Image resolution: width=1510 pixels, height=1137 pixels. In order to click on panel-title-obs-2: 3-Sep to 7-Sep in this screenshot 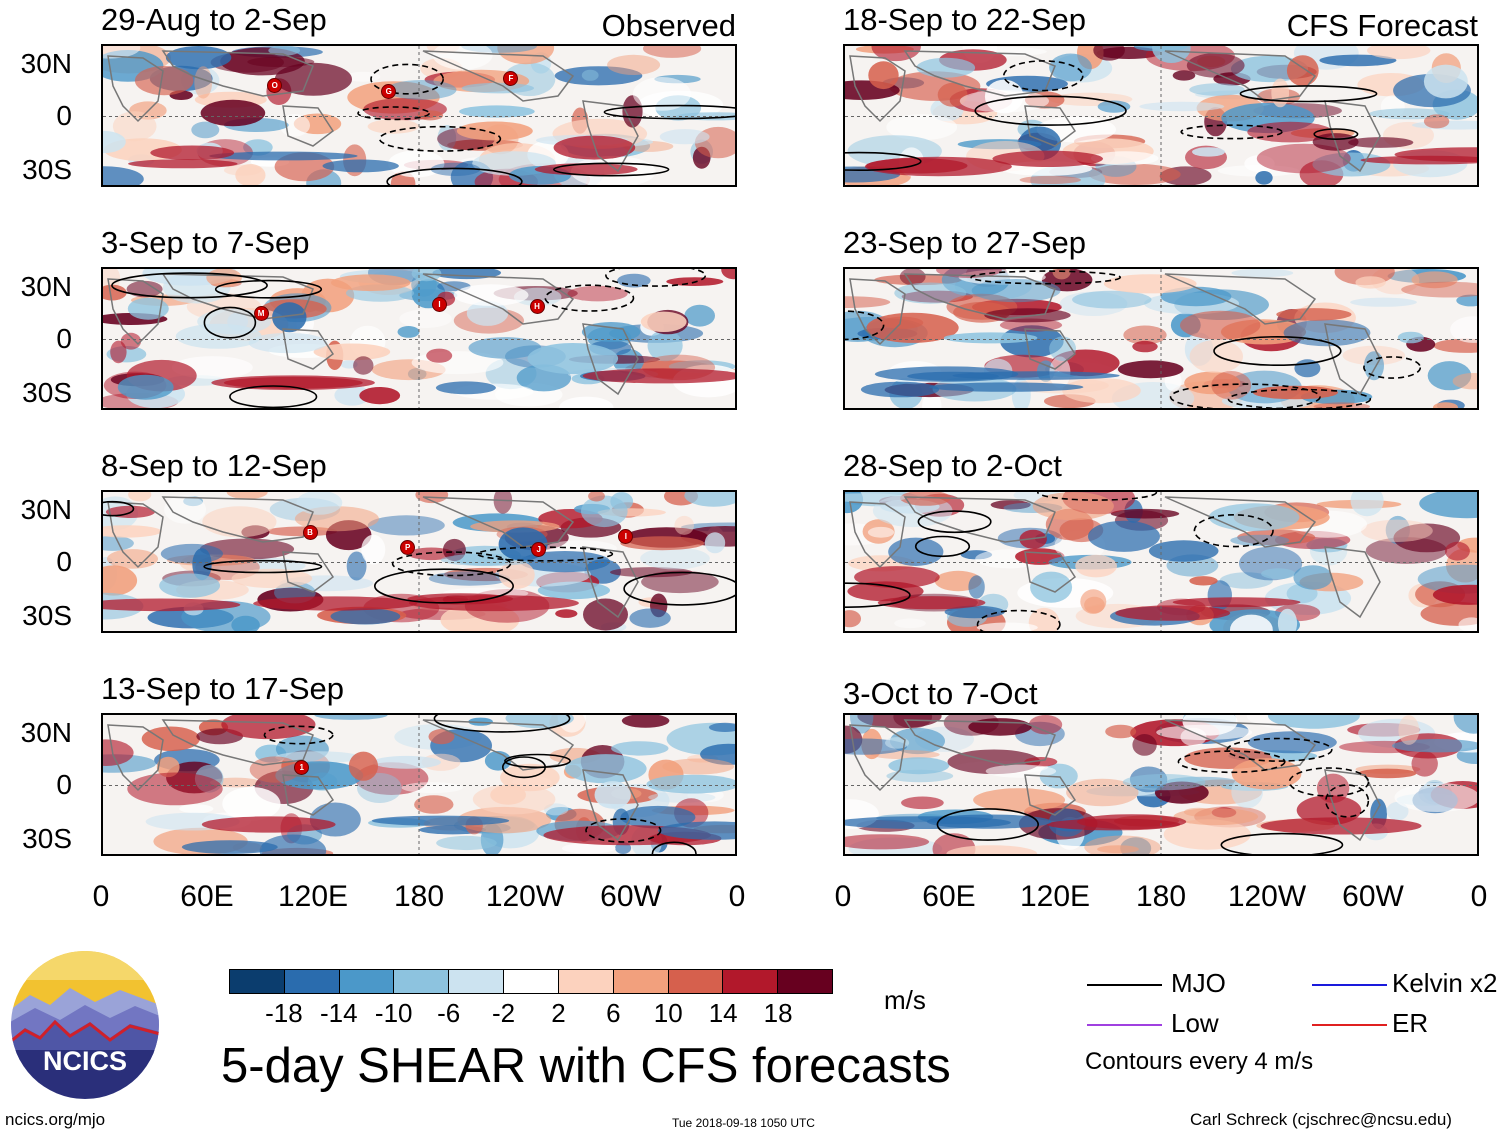, I will do `click(205, 242)`.